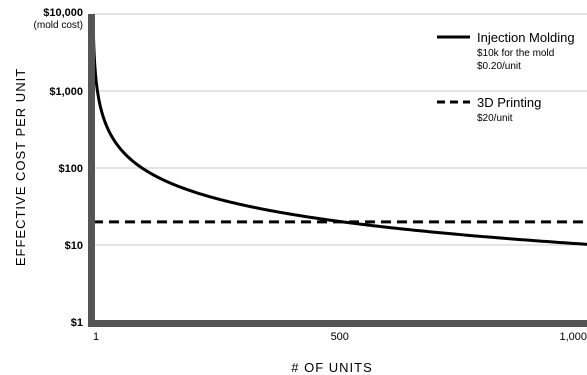 The image size is (587, 375). I want to click on y-tick-label: $10,000, so click(63, 13).